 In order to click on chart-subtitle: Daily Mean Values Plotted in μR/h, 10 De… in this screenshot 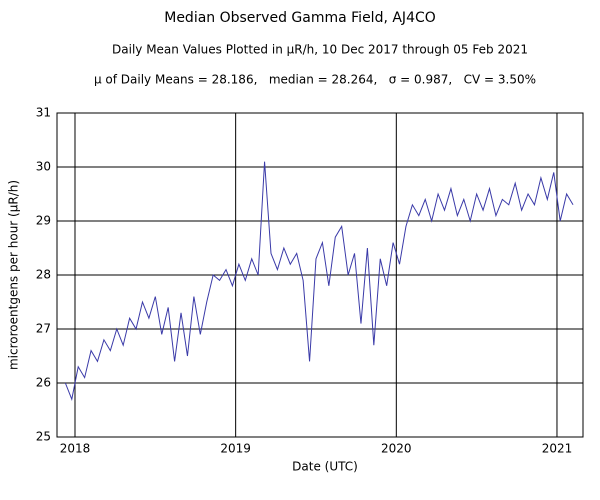, I will do `click(320, 50)`.